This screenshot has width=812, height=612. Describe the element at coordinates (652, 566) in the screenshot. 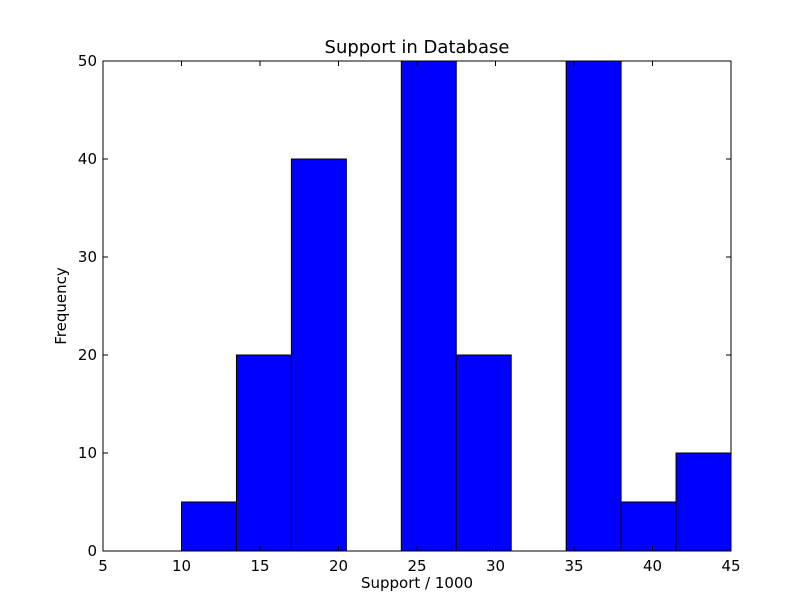

I see `x-tick-label-7: 40` at that location.